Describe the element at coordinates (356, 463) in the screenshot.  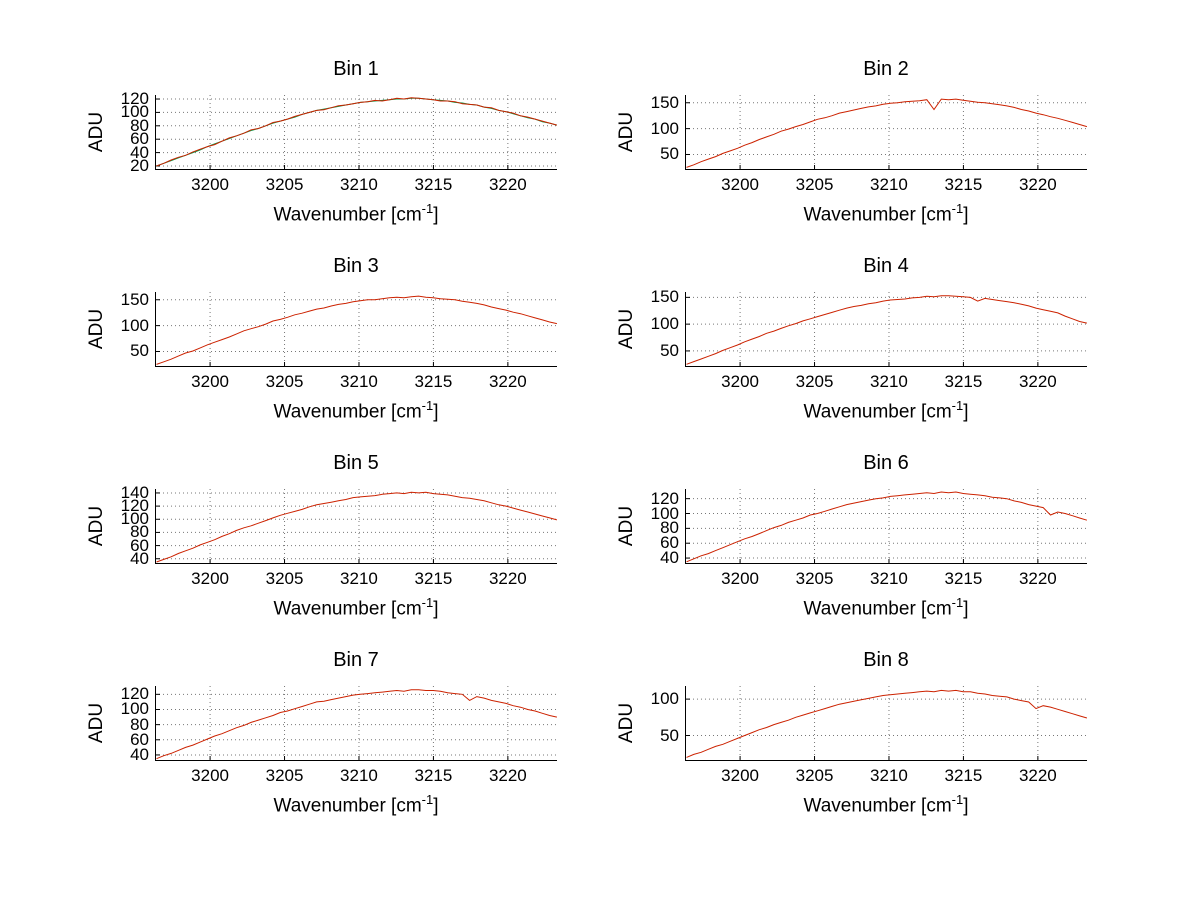
I see `chart-title: Bin 5` at that location.